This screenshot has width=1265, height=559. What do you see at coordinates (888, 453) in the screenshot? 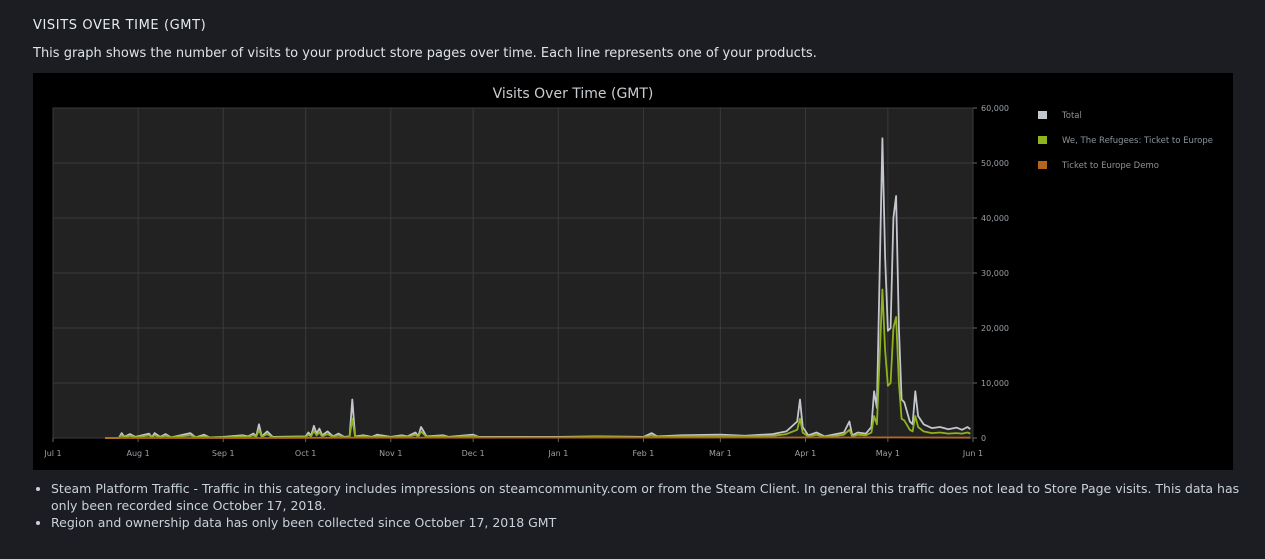
I see `x-tick-label: May 1` at bounding box center [888, 453].